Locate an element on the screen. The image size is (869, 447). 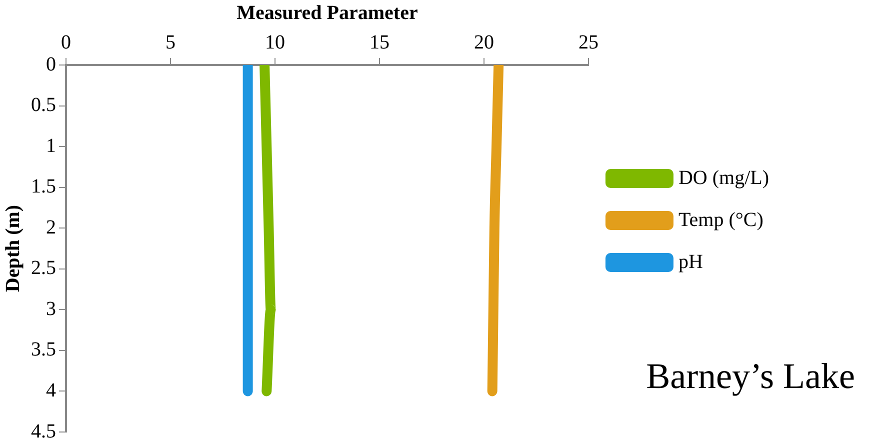
x-axis-title: Measured Parameter is located at coordinates (327, 13).